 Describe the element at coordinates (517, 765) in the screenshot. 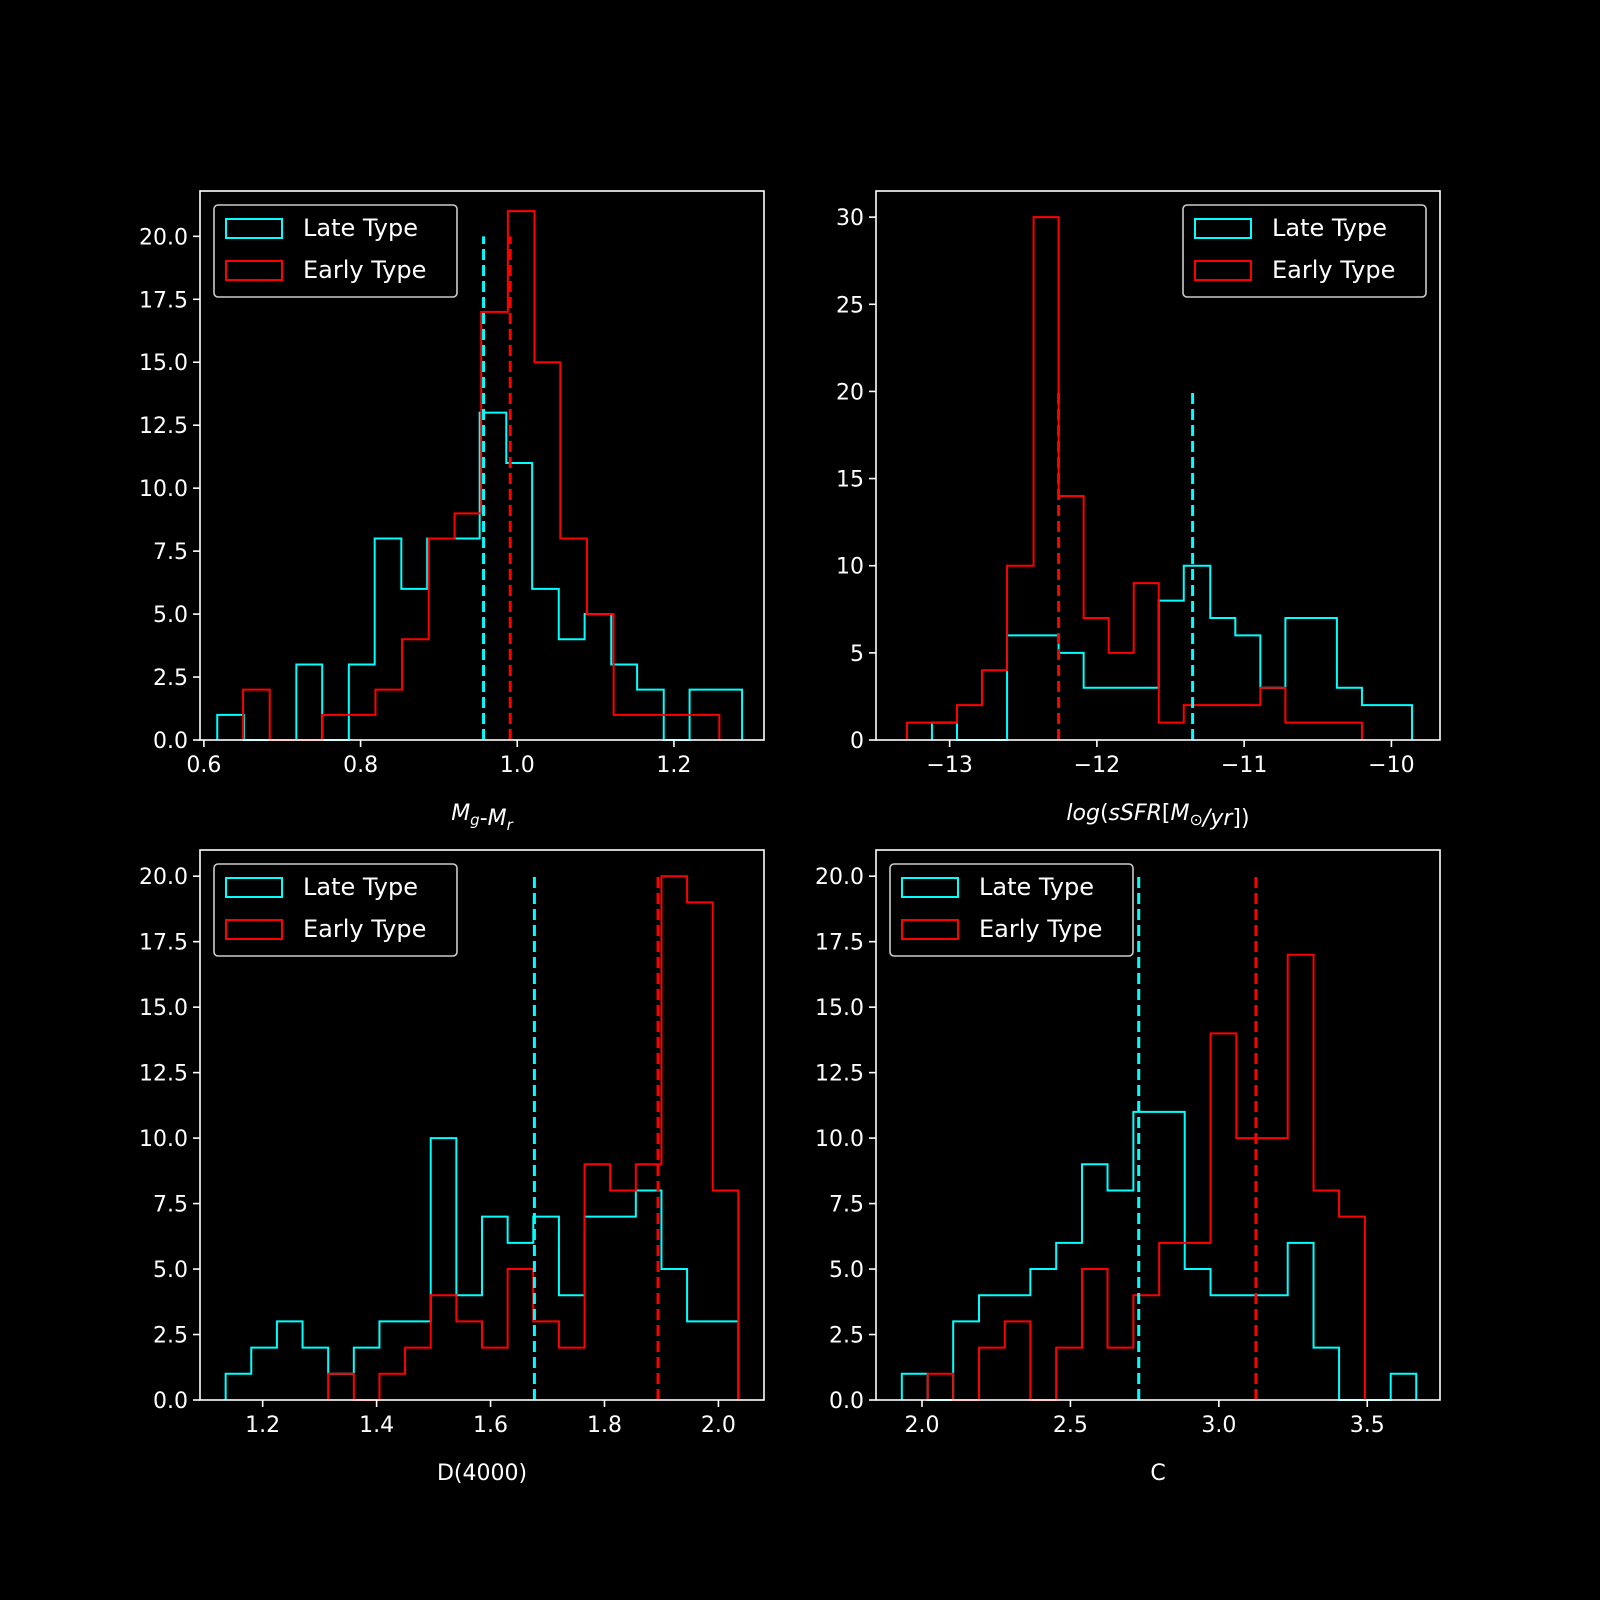

I see `x-tick-label: 1.0` at that location.